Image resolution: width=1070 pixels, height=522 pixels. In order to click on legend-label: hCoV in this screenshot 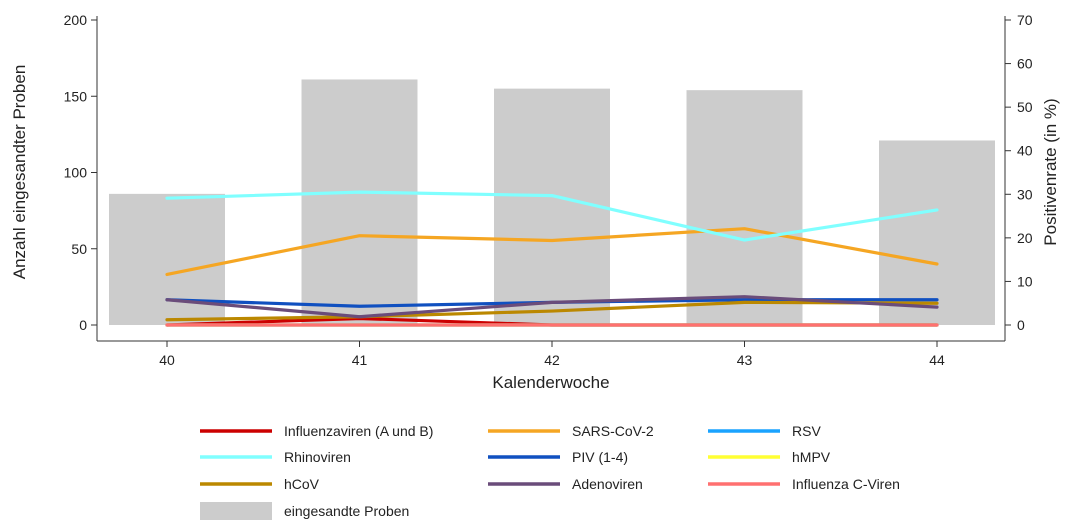, I will do `click(302, 484)`.